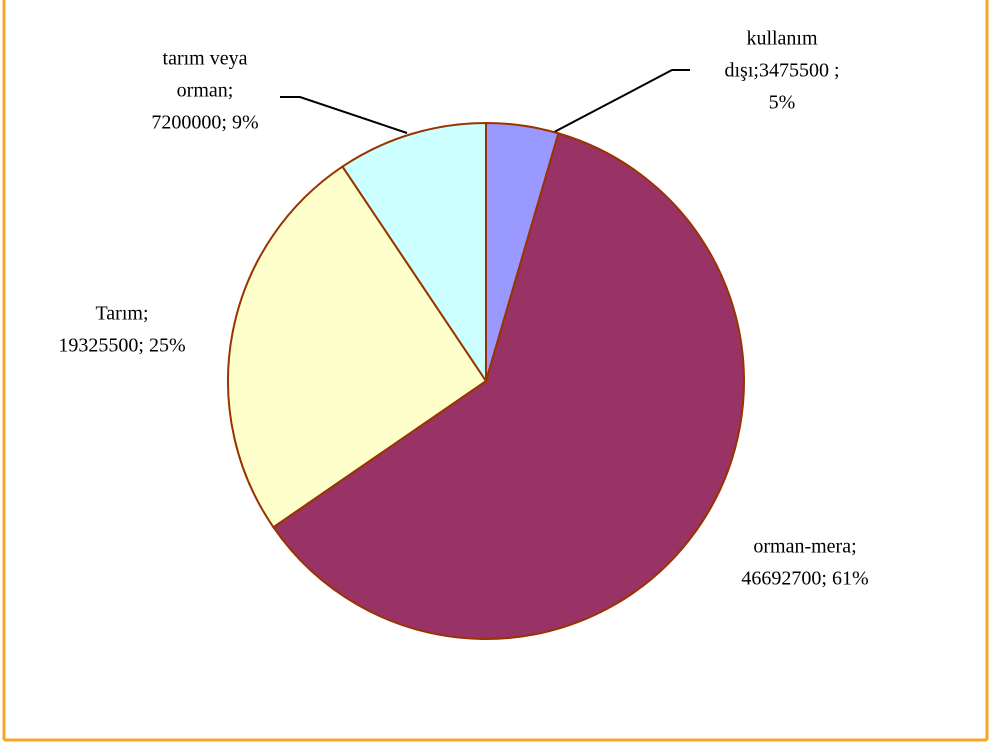 The height and width of the screenshot is (744, 992). Describe the element at coordinates (781, 71) in the screenshot. I see `data-label: dışı;3475500 ;` at that location.